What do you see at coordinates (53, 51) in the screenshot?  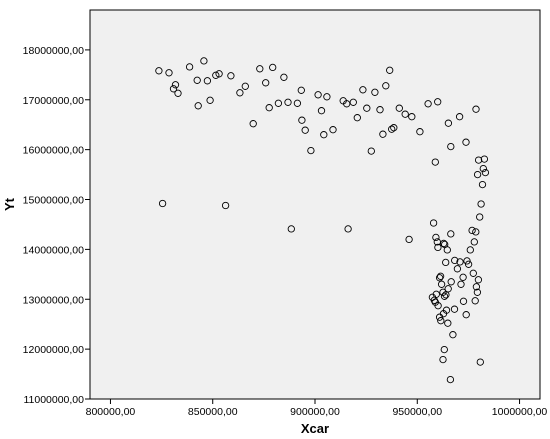 I see `y-tick-label: 18000000,00` at bounding box center [53, 51].